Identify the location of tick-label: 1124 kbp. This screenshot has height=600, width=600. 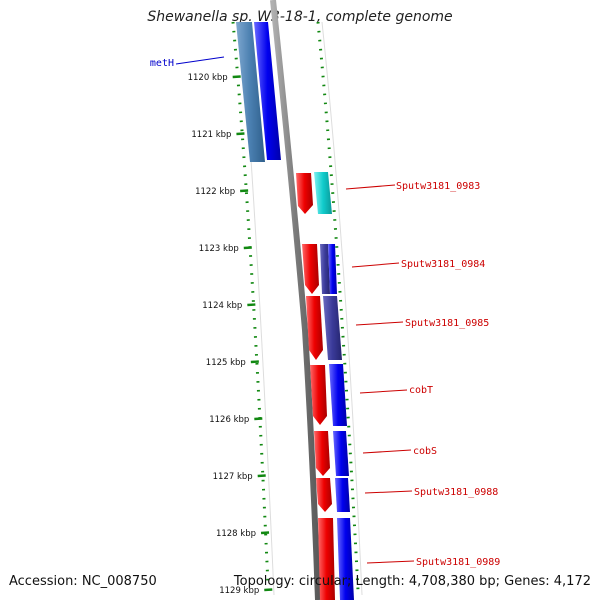
(222, 306).